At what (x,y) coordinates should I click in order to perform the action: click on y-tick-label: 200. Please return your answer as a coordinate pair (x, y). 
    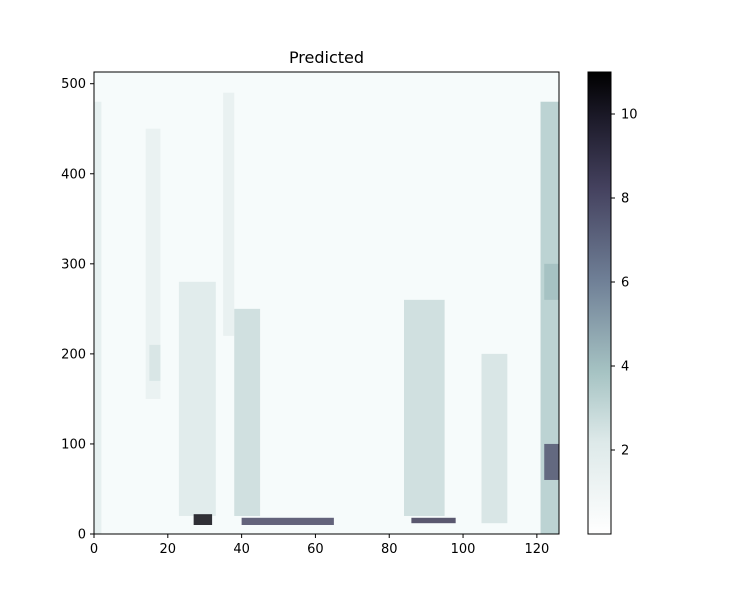
    Looking at the image, I should click on (73, 354).